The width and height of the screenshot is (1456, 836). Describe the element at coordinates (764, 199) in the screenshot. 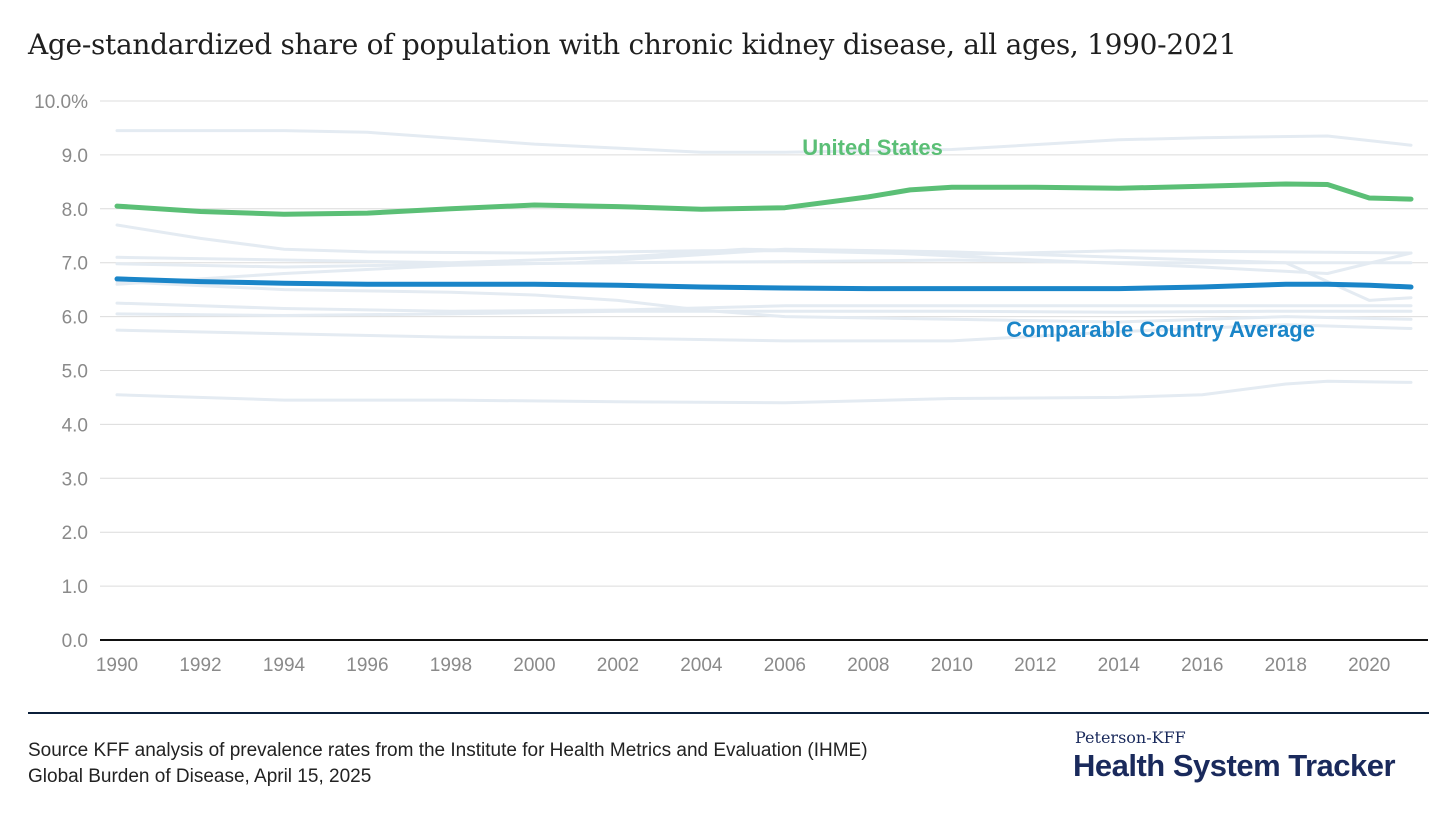

I see `series-line-united-states` at that location.